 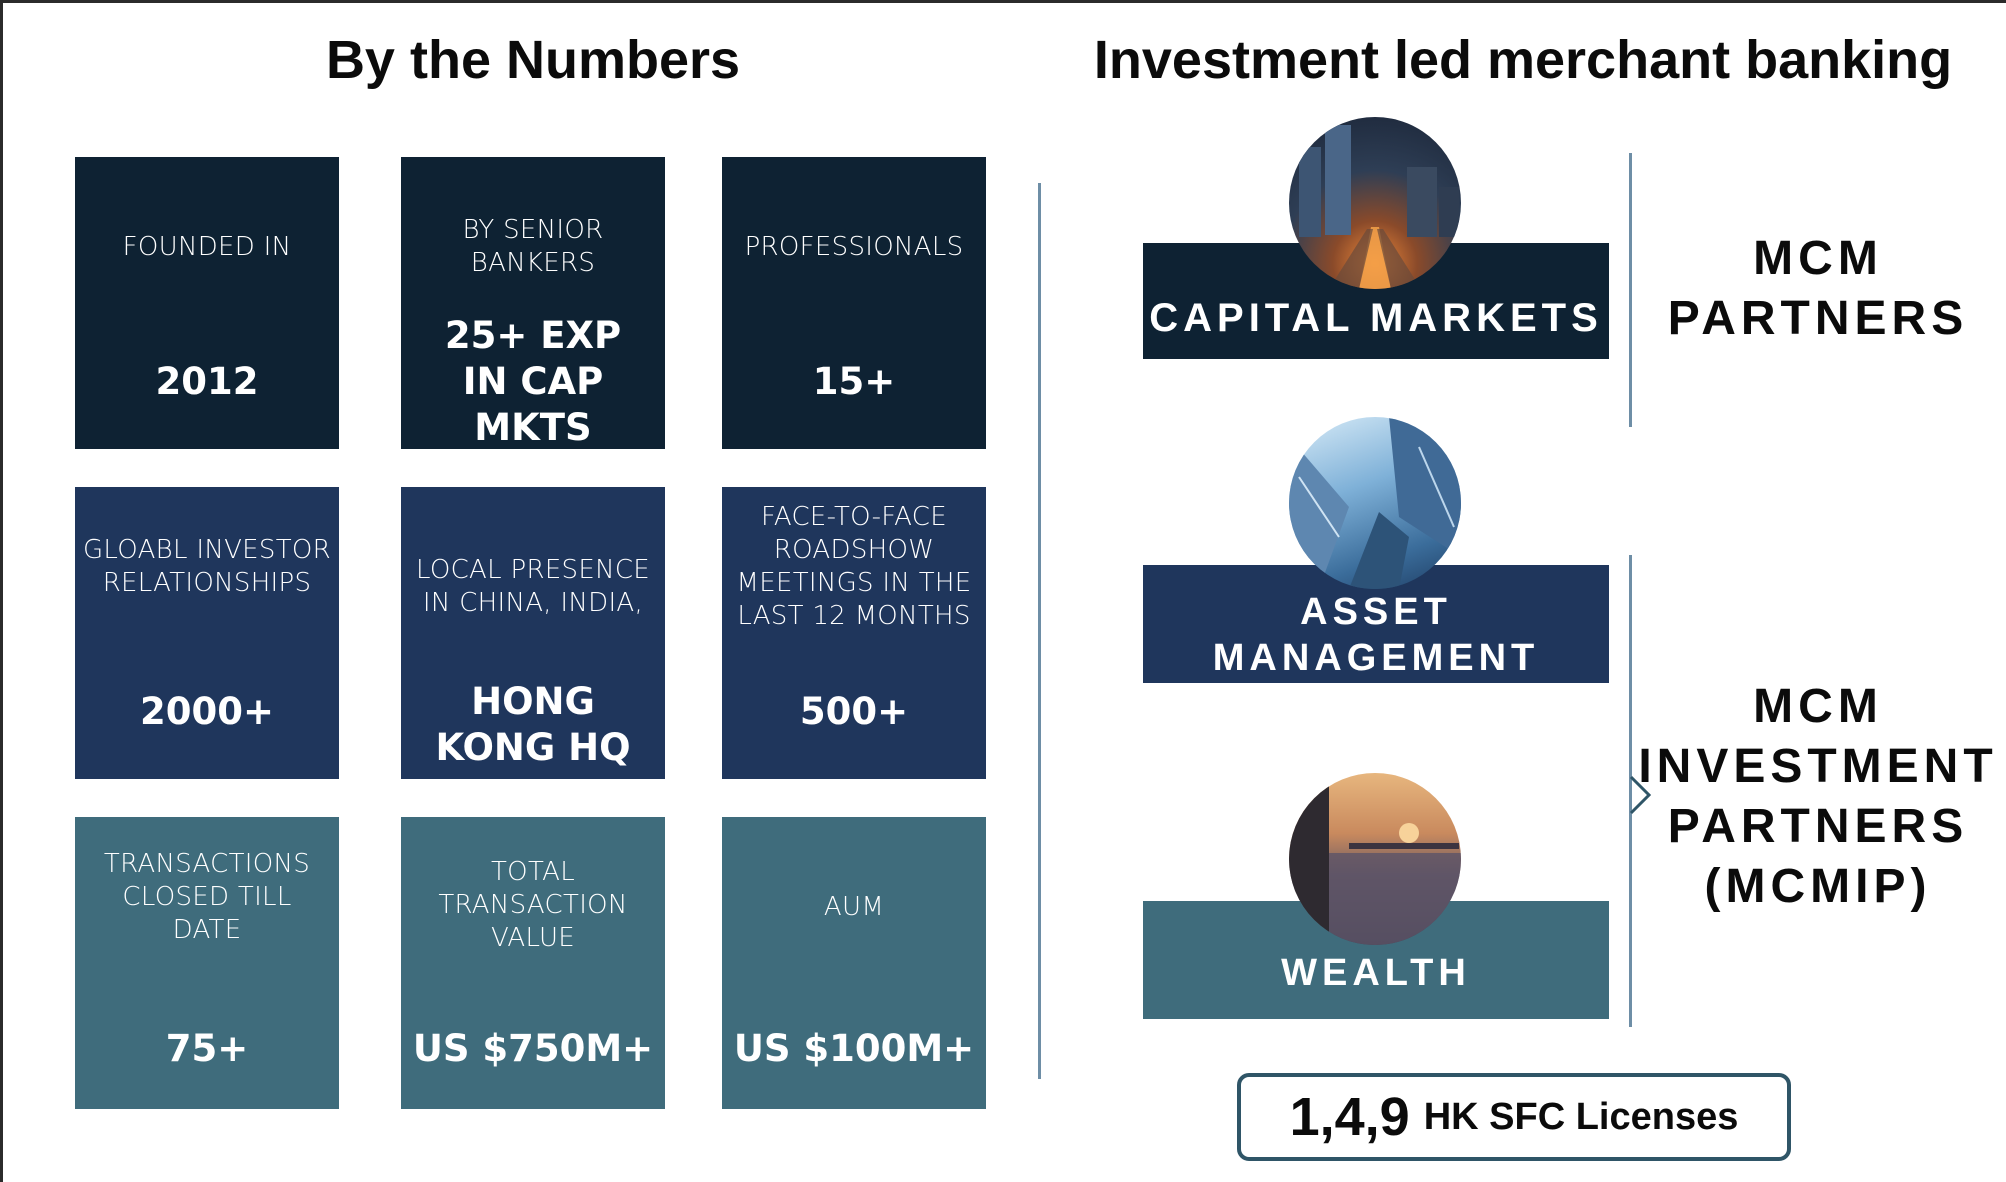 I want to click on group-label-line: (MCMIP), so click(x=1818, y=886).